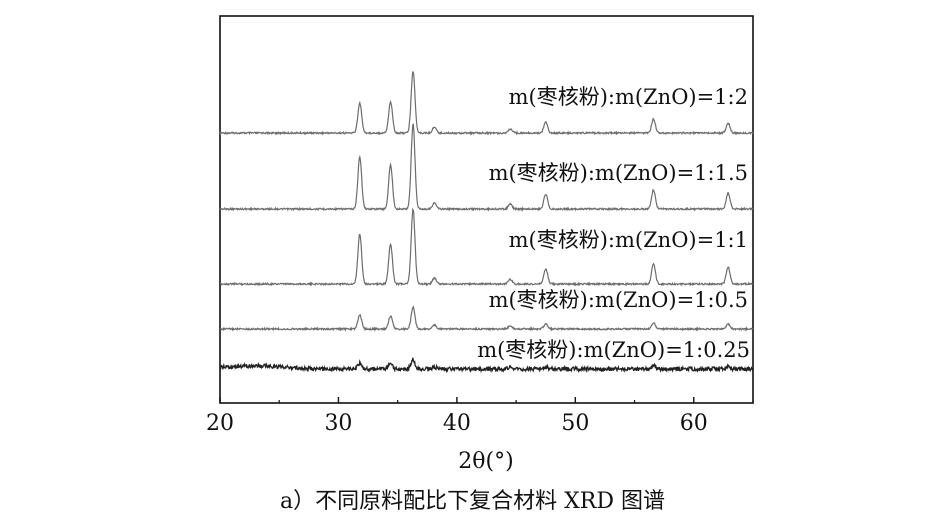 The width and height of the screenshot is (945, 532). Describe the element at coordinates (472, 501) in the screenshot. I see `figure-caption: a）不同原料配比下复合材料 XRD 图谱` at that location.